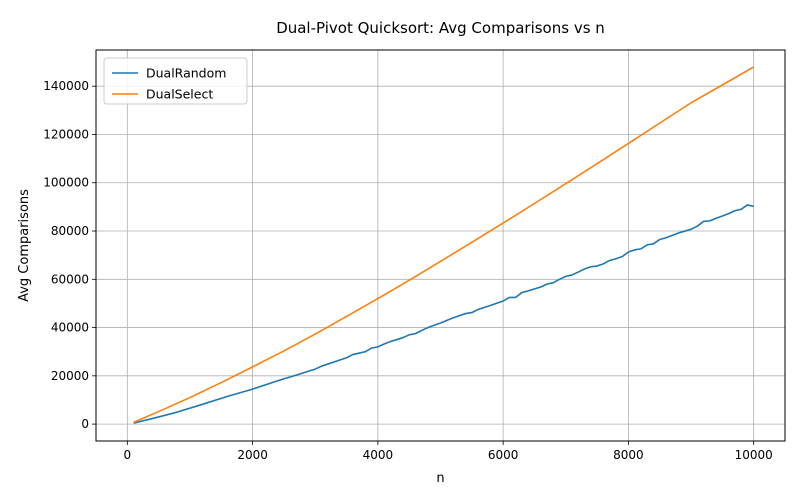  I want to click on x-tick-label: 6000, so click(503, 455).